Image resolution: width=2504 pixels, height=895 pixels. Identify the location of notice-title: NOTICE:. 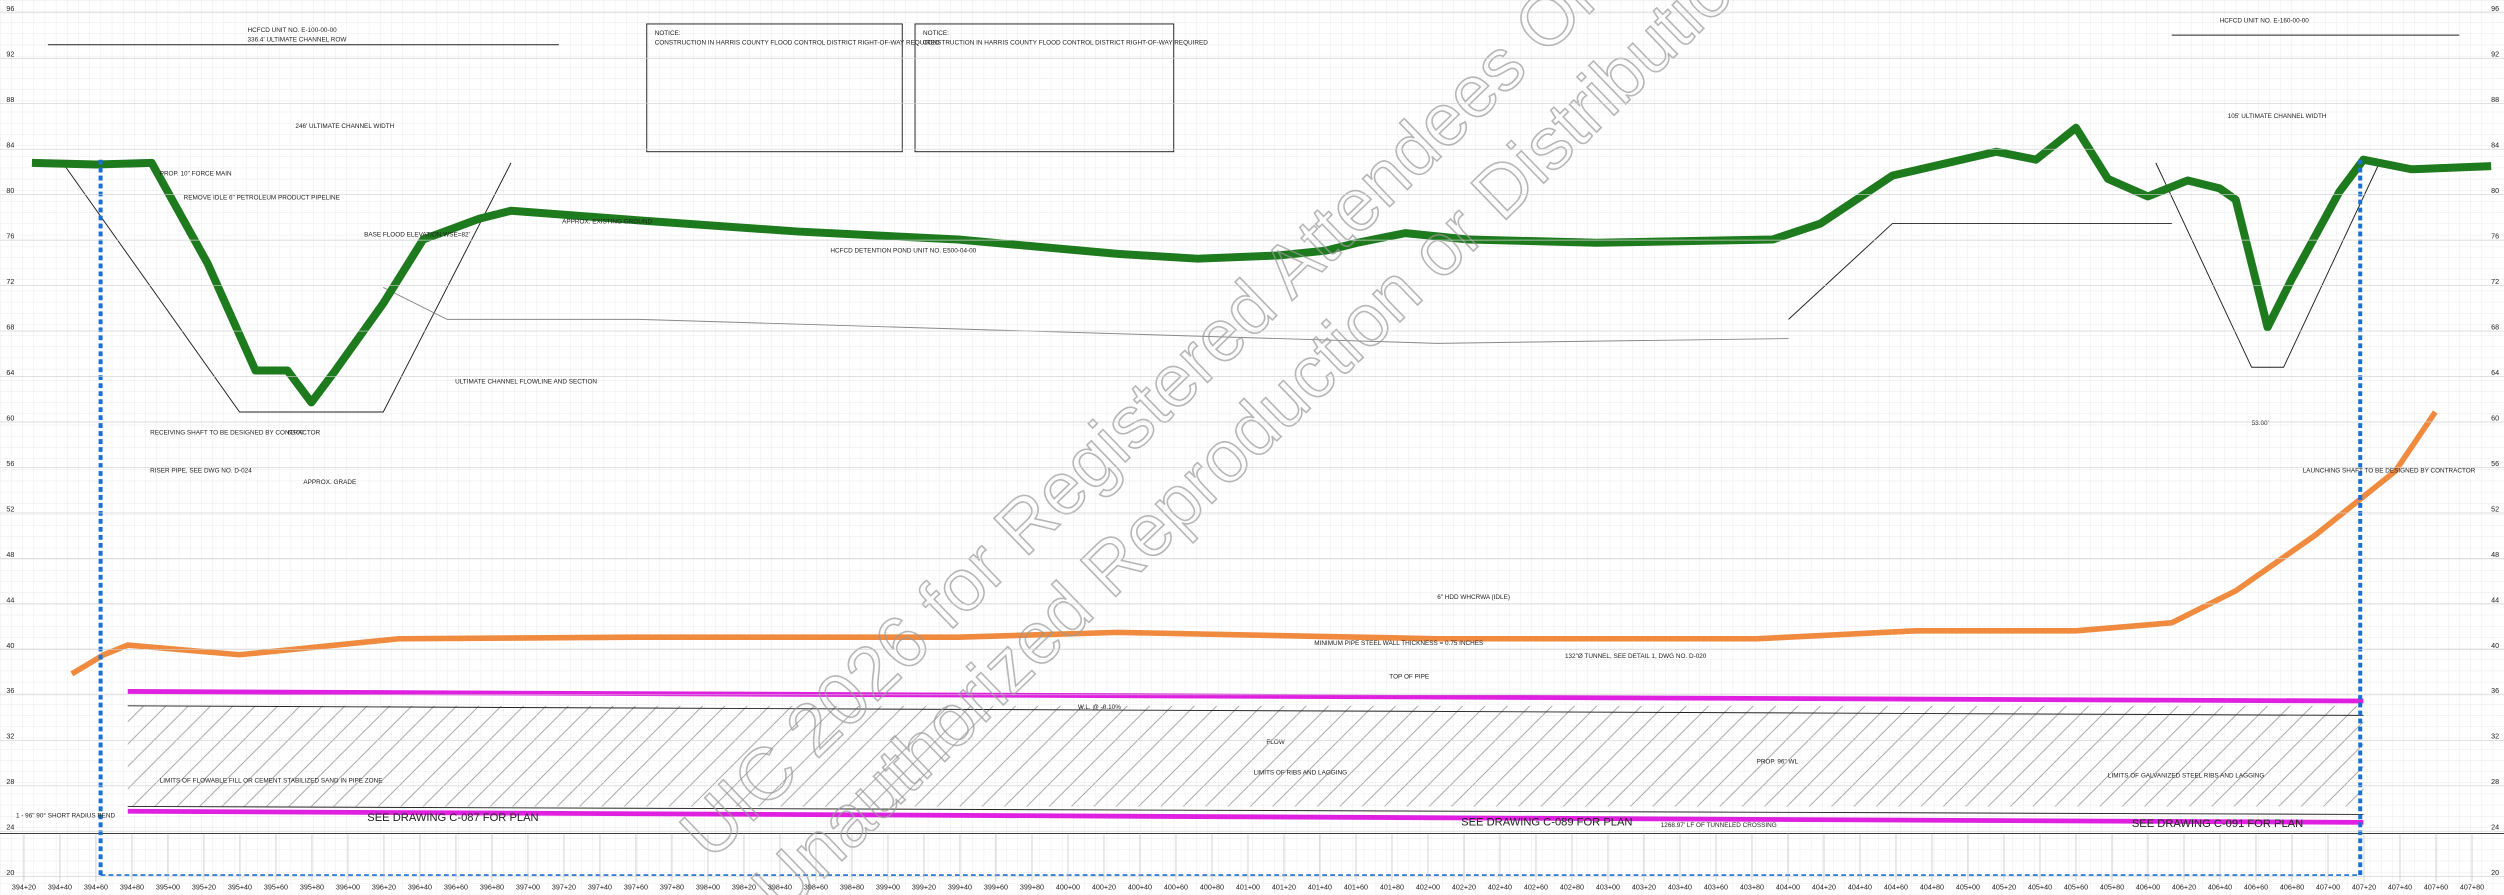
(668, 33).